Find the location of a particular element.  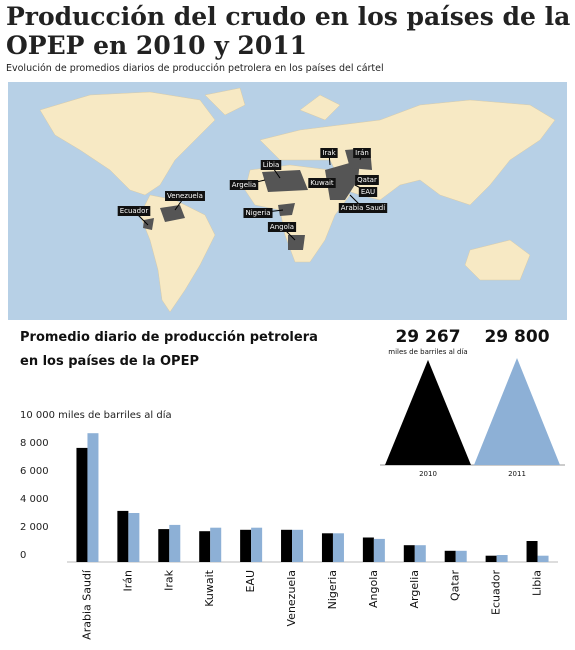

x-tick-label: Irán is located at coordinates (127, 581).